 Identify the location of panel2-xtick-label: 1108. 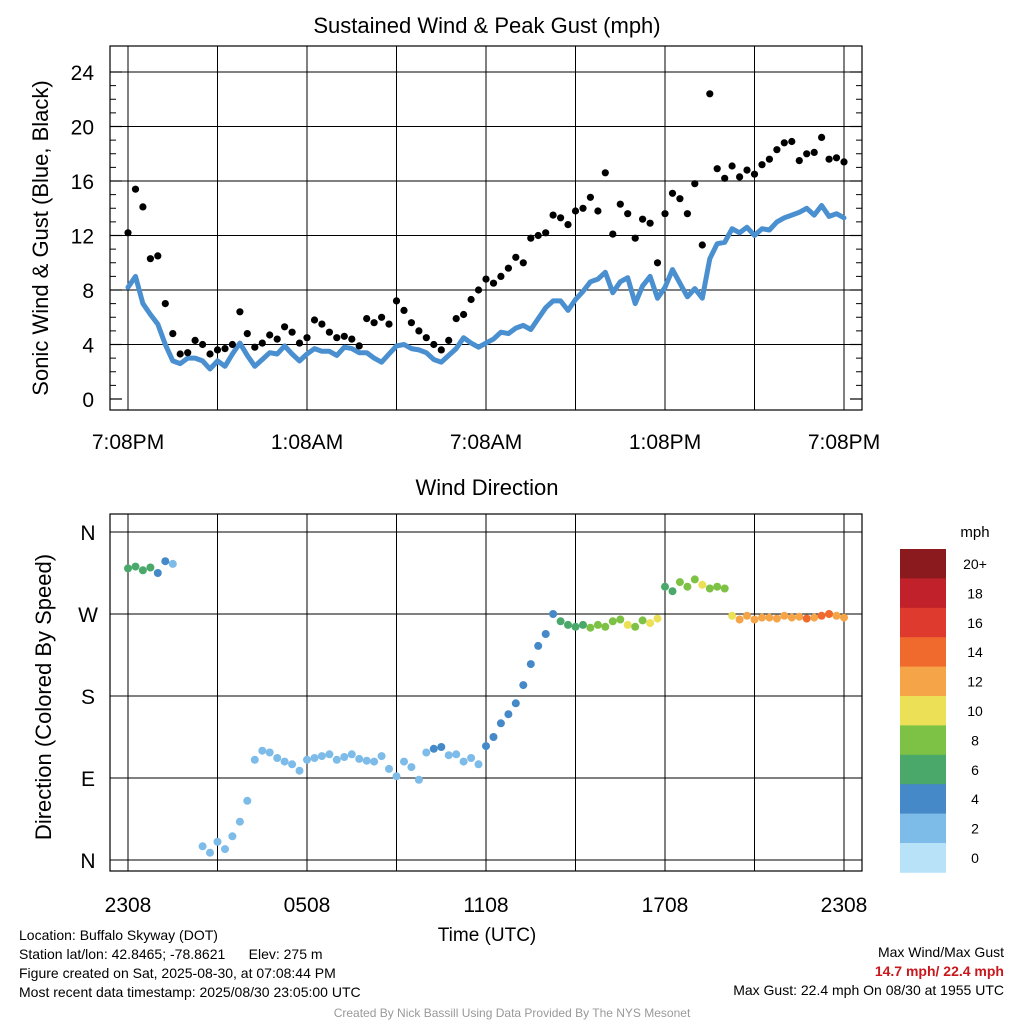
(485, 905).